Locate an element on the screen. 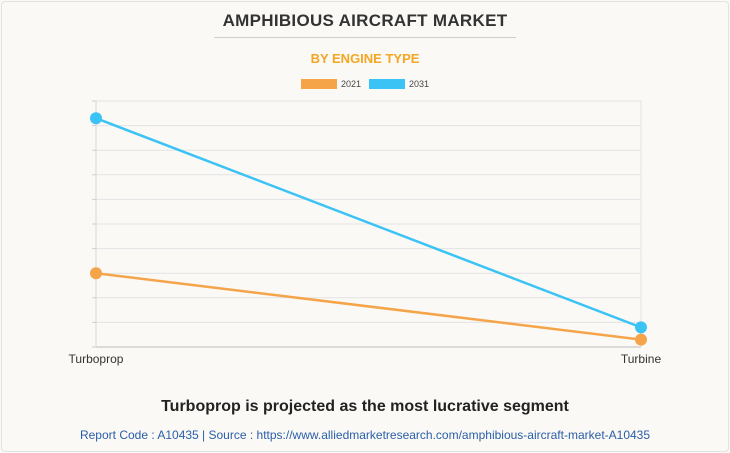 This screenshot has height=453, width=730. data-point-2021-turbine is located at coordinates (641, 339).